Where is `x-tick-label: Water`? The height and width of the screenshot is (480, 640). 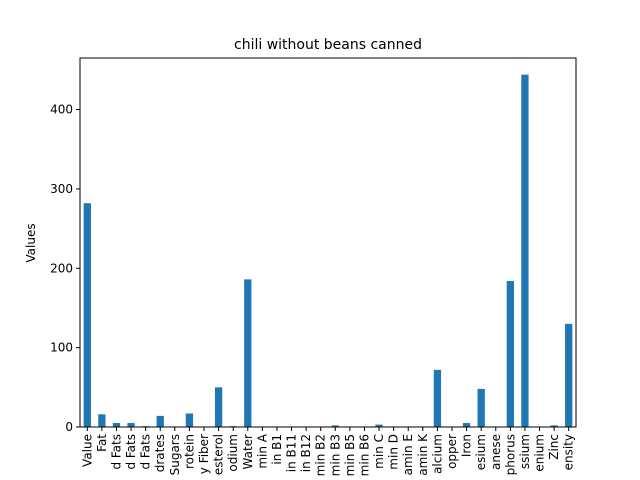
x-tick-label: Water is located at coordinates (248, 452).